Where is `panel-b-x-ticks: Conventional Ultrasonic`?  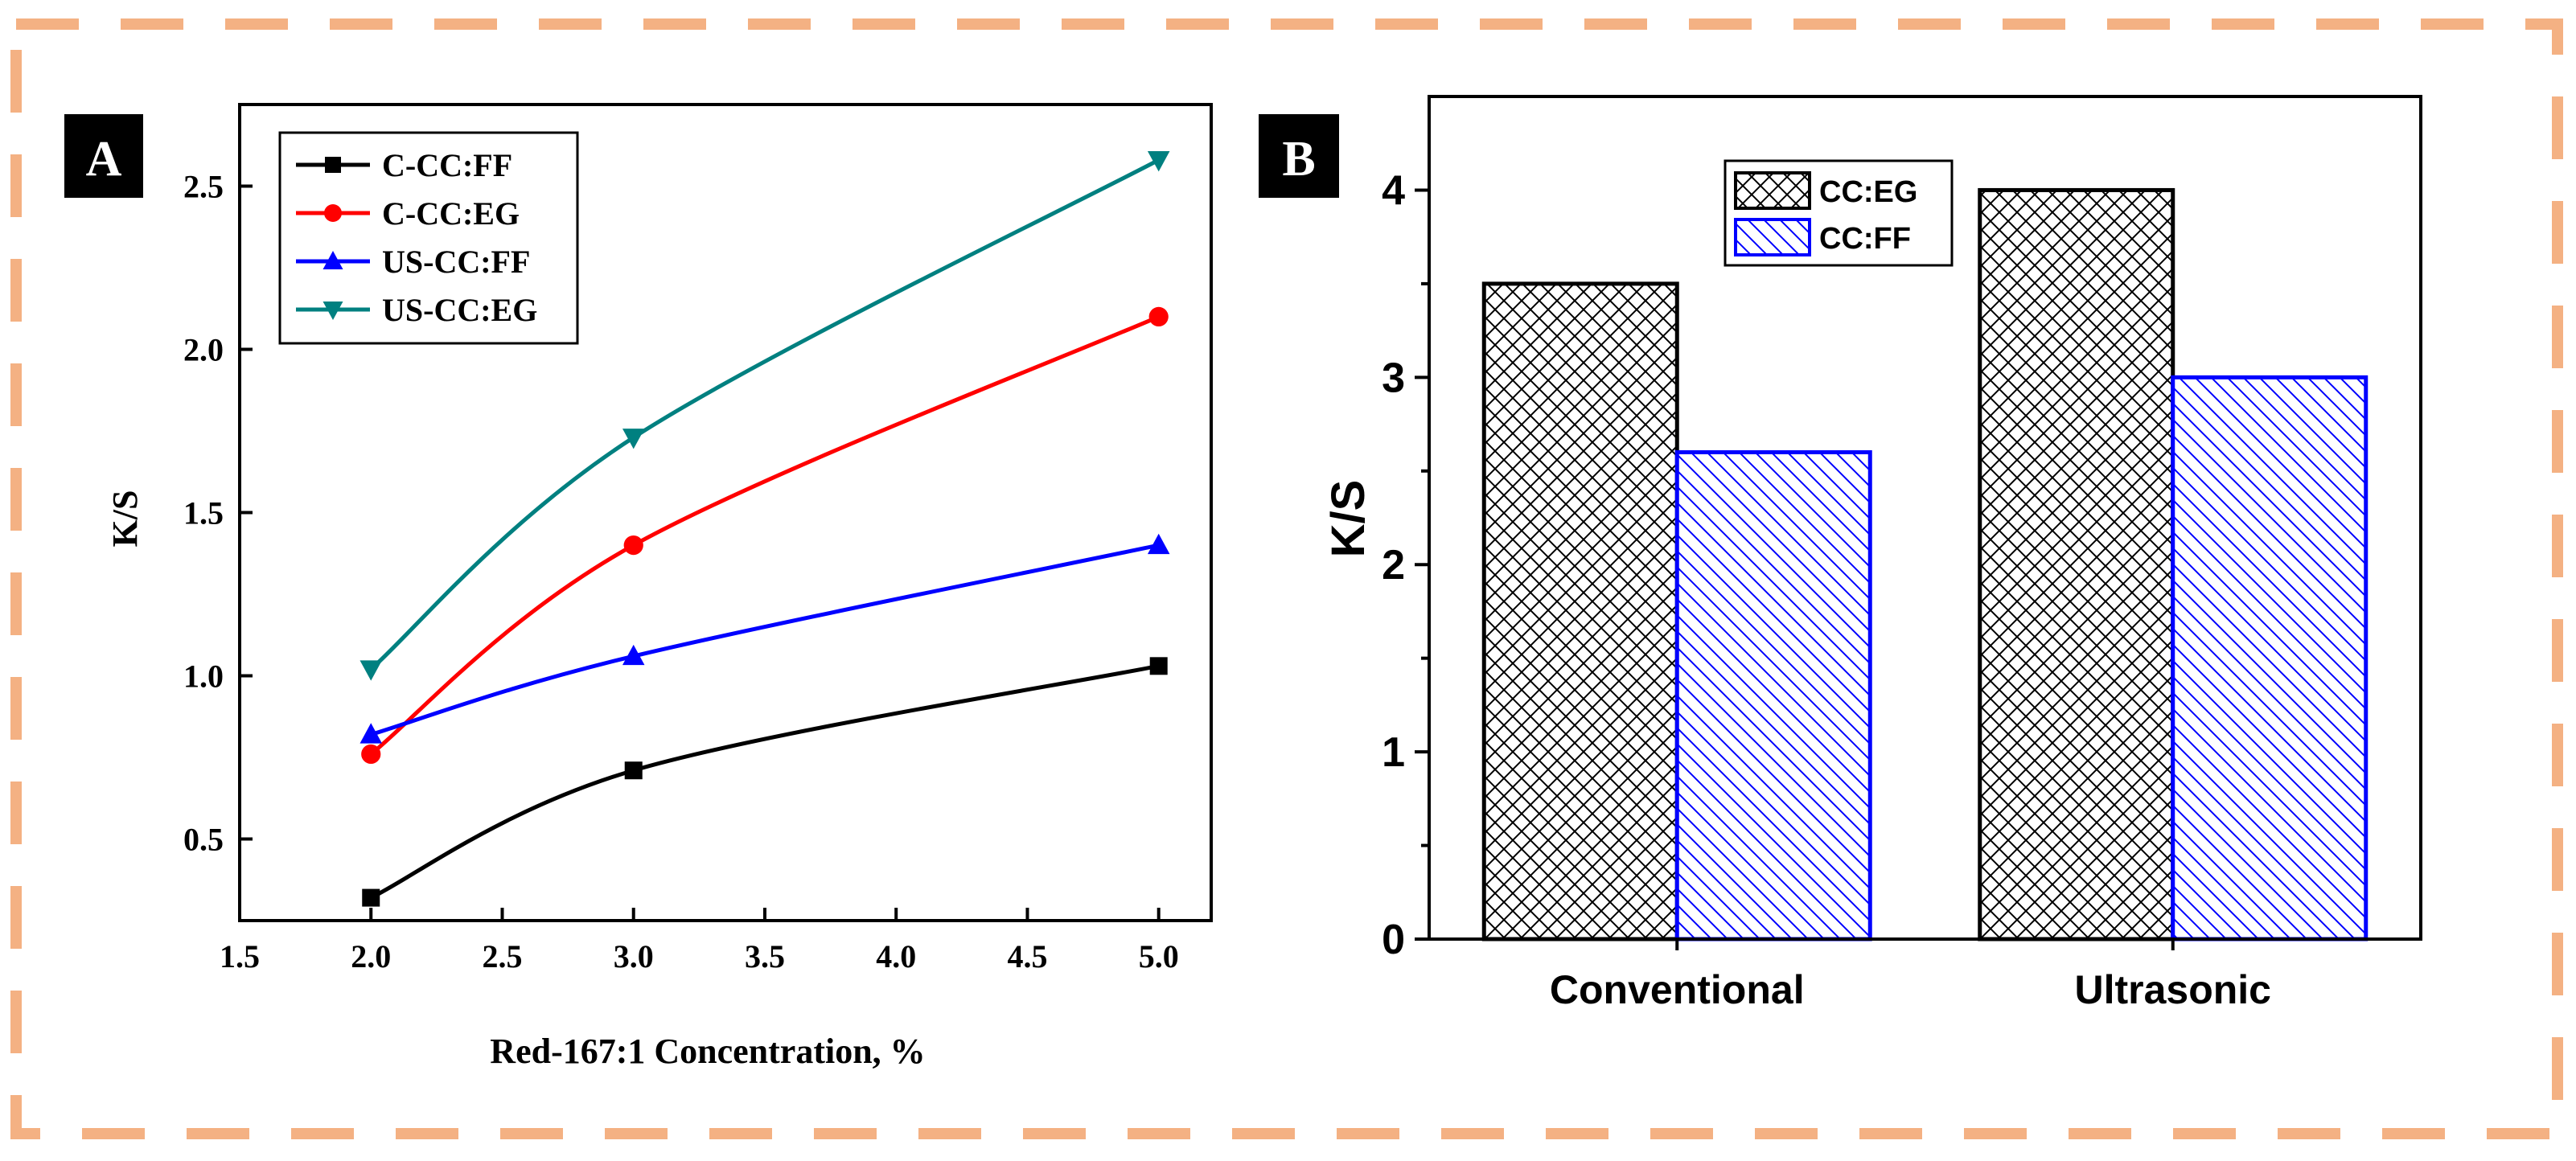
panel-b-x-ticks: Conventional Ultrasonic is located at coordinates (1910, 976).